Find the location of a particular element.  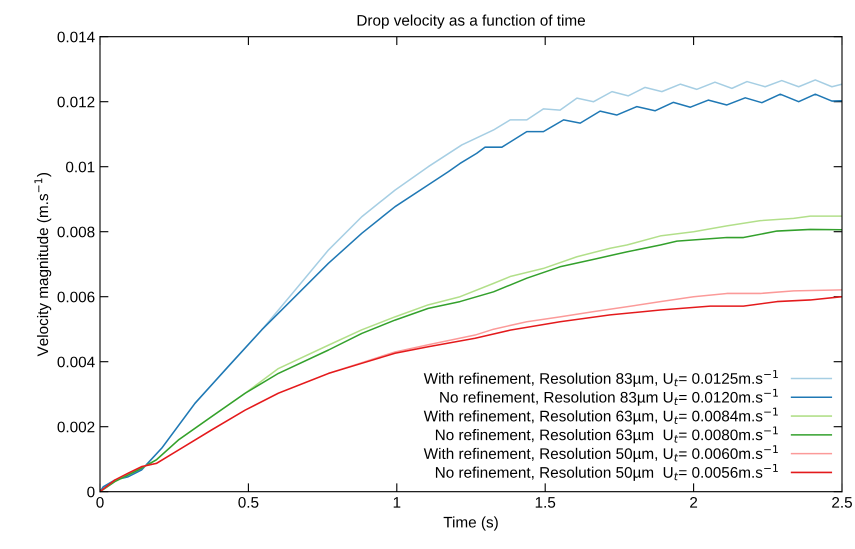

legend-label: No refinement, Resolution 50µm U$_{t}$= 0.0056m.s$^{−1}$ is located at coordinates (607, 472).